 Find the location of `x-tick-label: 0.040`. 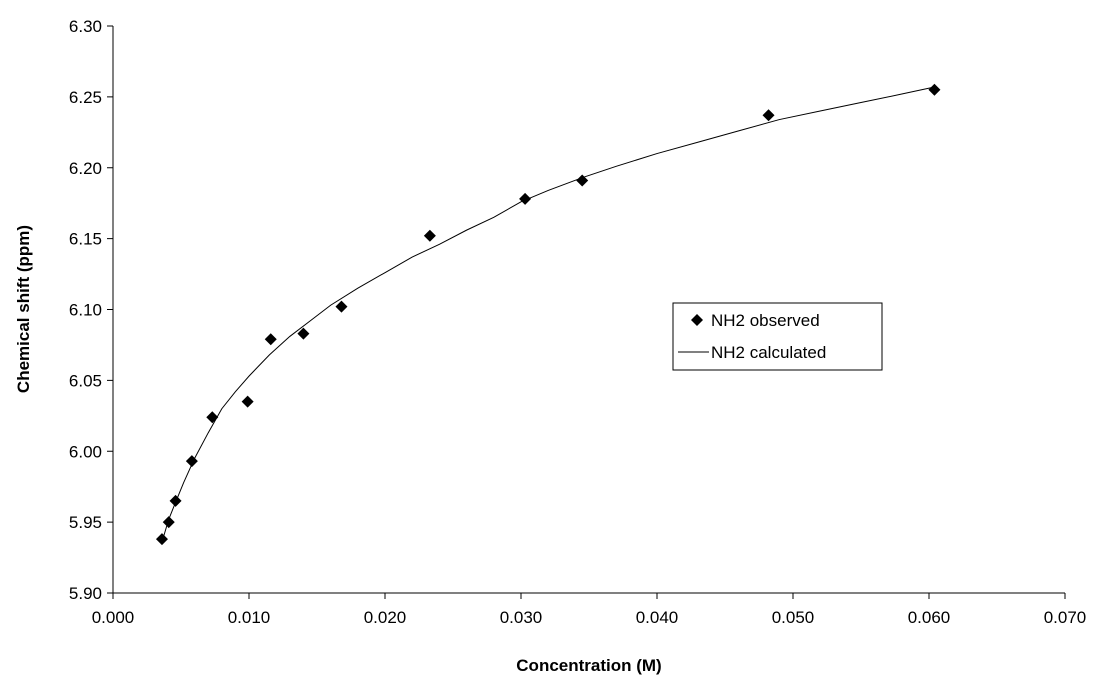

x-tick-label: 0.040 is located at coordinates (657, 617).